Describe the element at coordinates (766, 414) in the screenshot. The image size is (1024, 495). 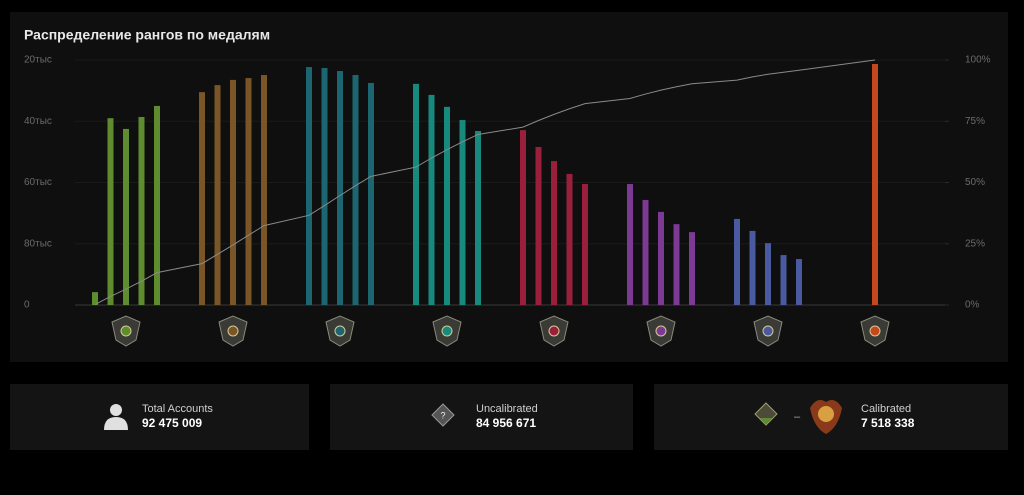
I see `herald-icon` at that location.